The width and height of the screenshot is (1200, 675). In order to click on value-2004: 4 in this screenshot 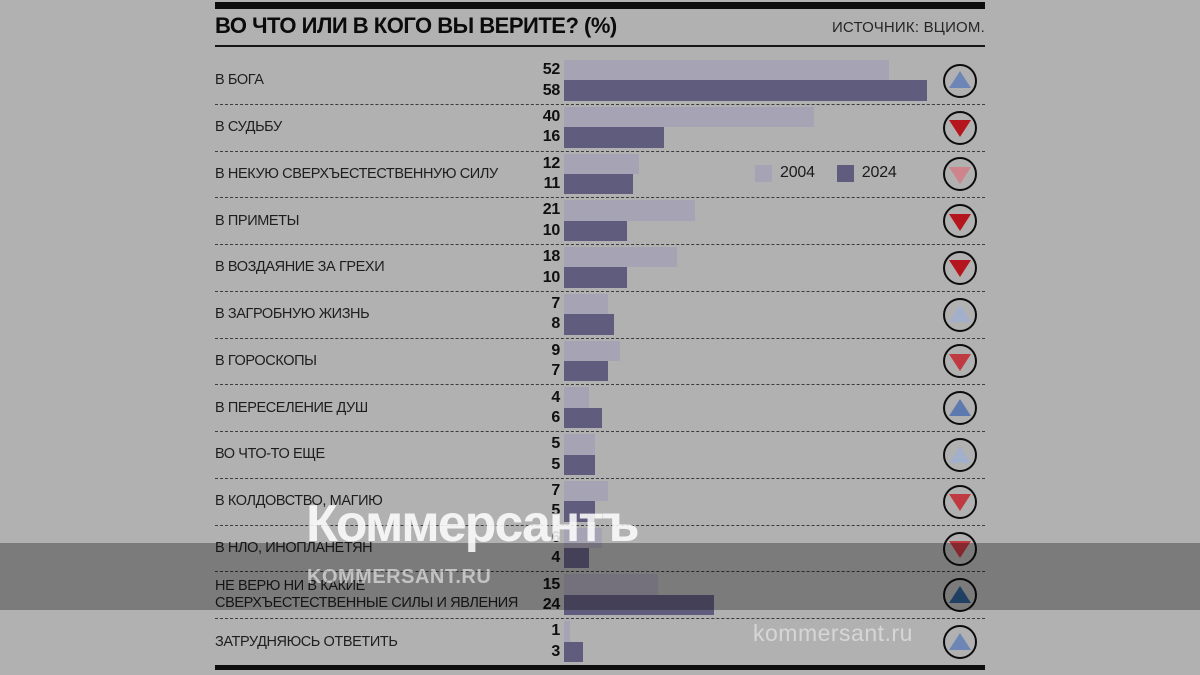, I will do `click(555, 397)`.